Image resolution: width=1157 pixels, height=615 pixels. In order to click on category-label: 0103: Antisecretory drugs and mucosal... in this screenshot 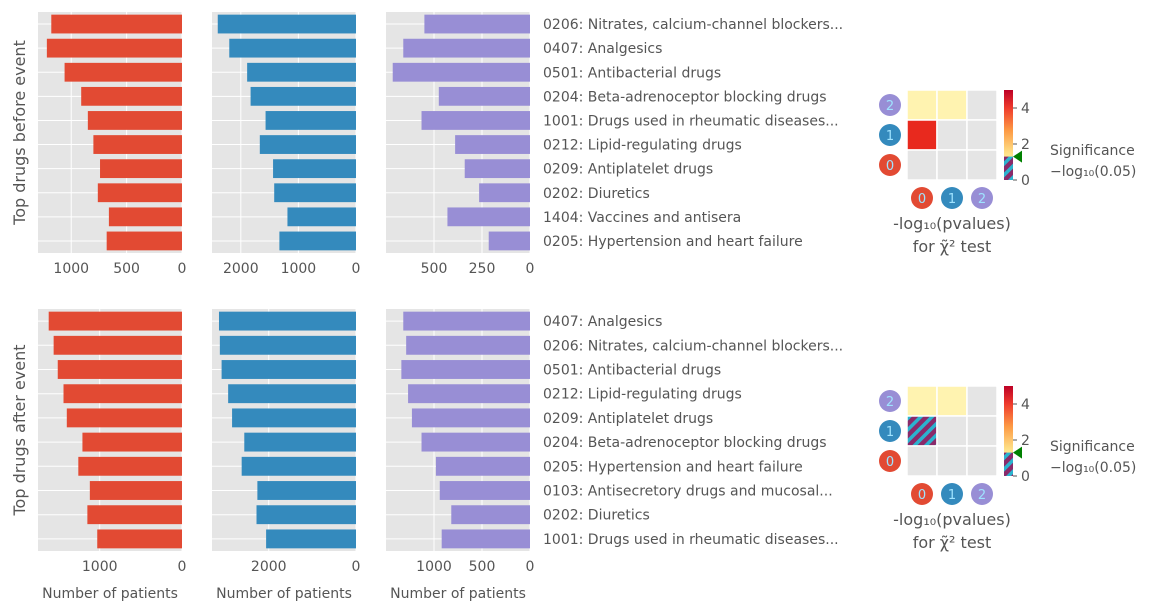, I will do `click(688, 492)`.